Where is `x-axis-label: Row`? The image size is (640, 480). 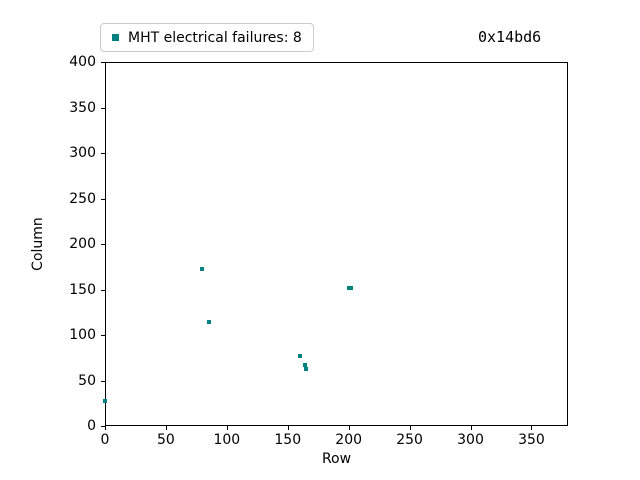 x-axis-label: Row is located at coordinates (336, 459).